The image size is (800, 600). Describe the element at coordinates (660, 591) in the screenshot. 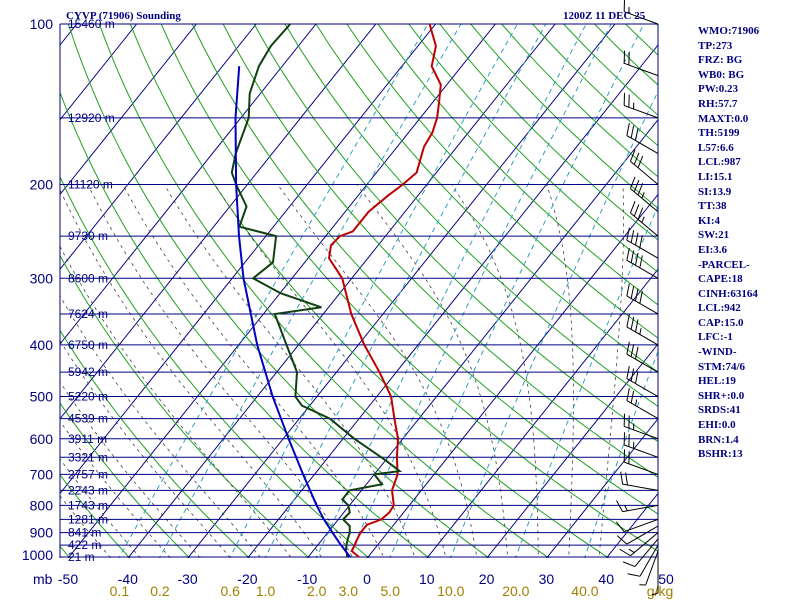

I see `mixing-ratio-unit-label: g/kg` at that location.